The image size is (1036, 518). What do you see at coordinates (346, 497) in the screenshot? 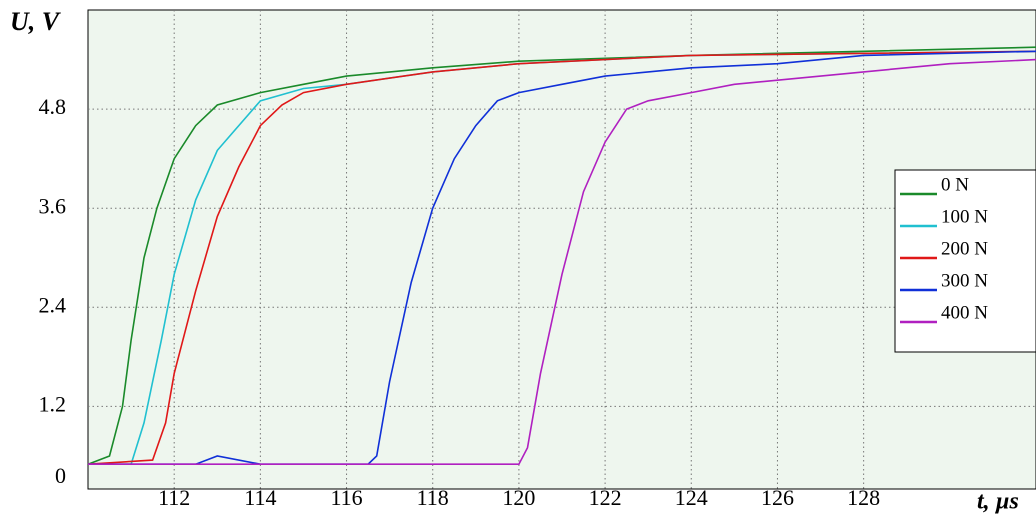
I see `x-tick-label: 116` at bounding box center [346, 497].